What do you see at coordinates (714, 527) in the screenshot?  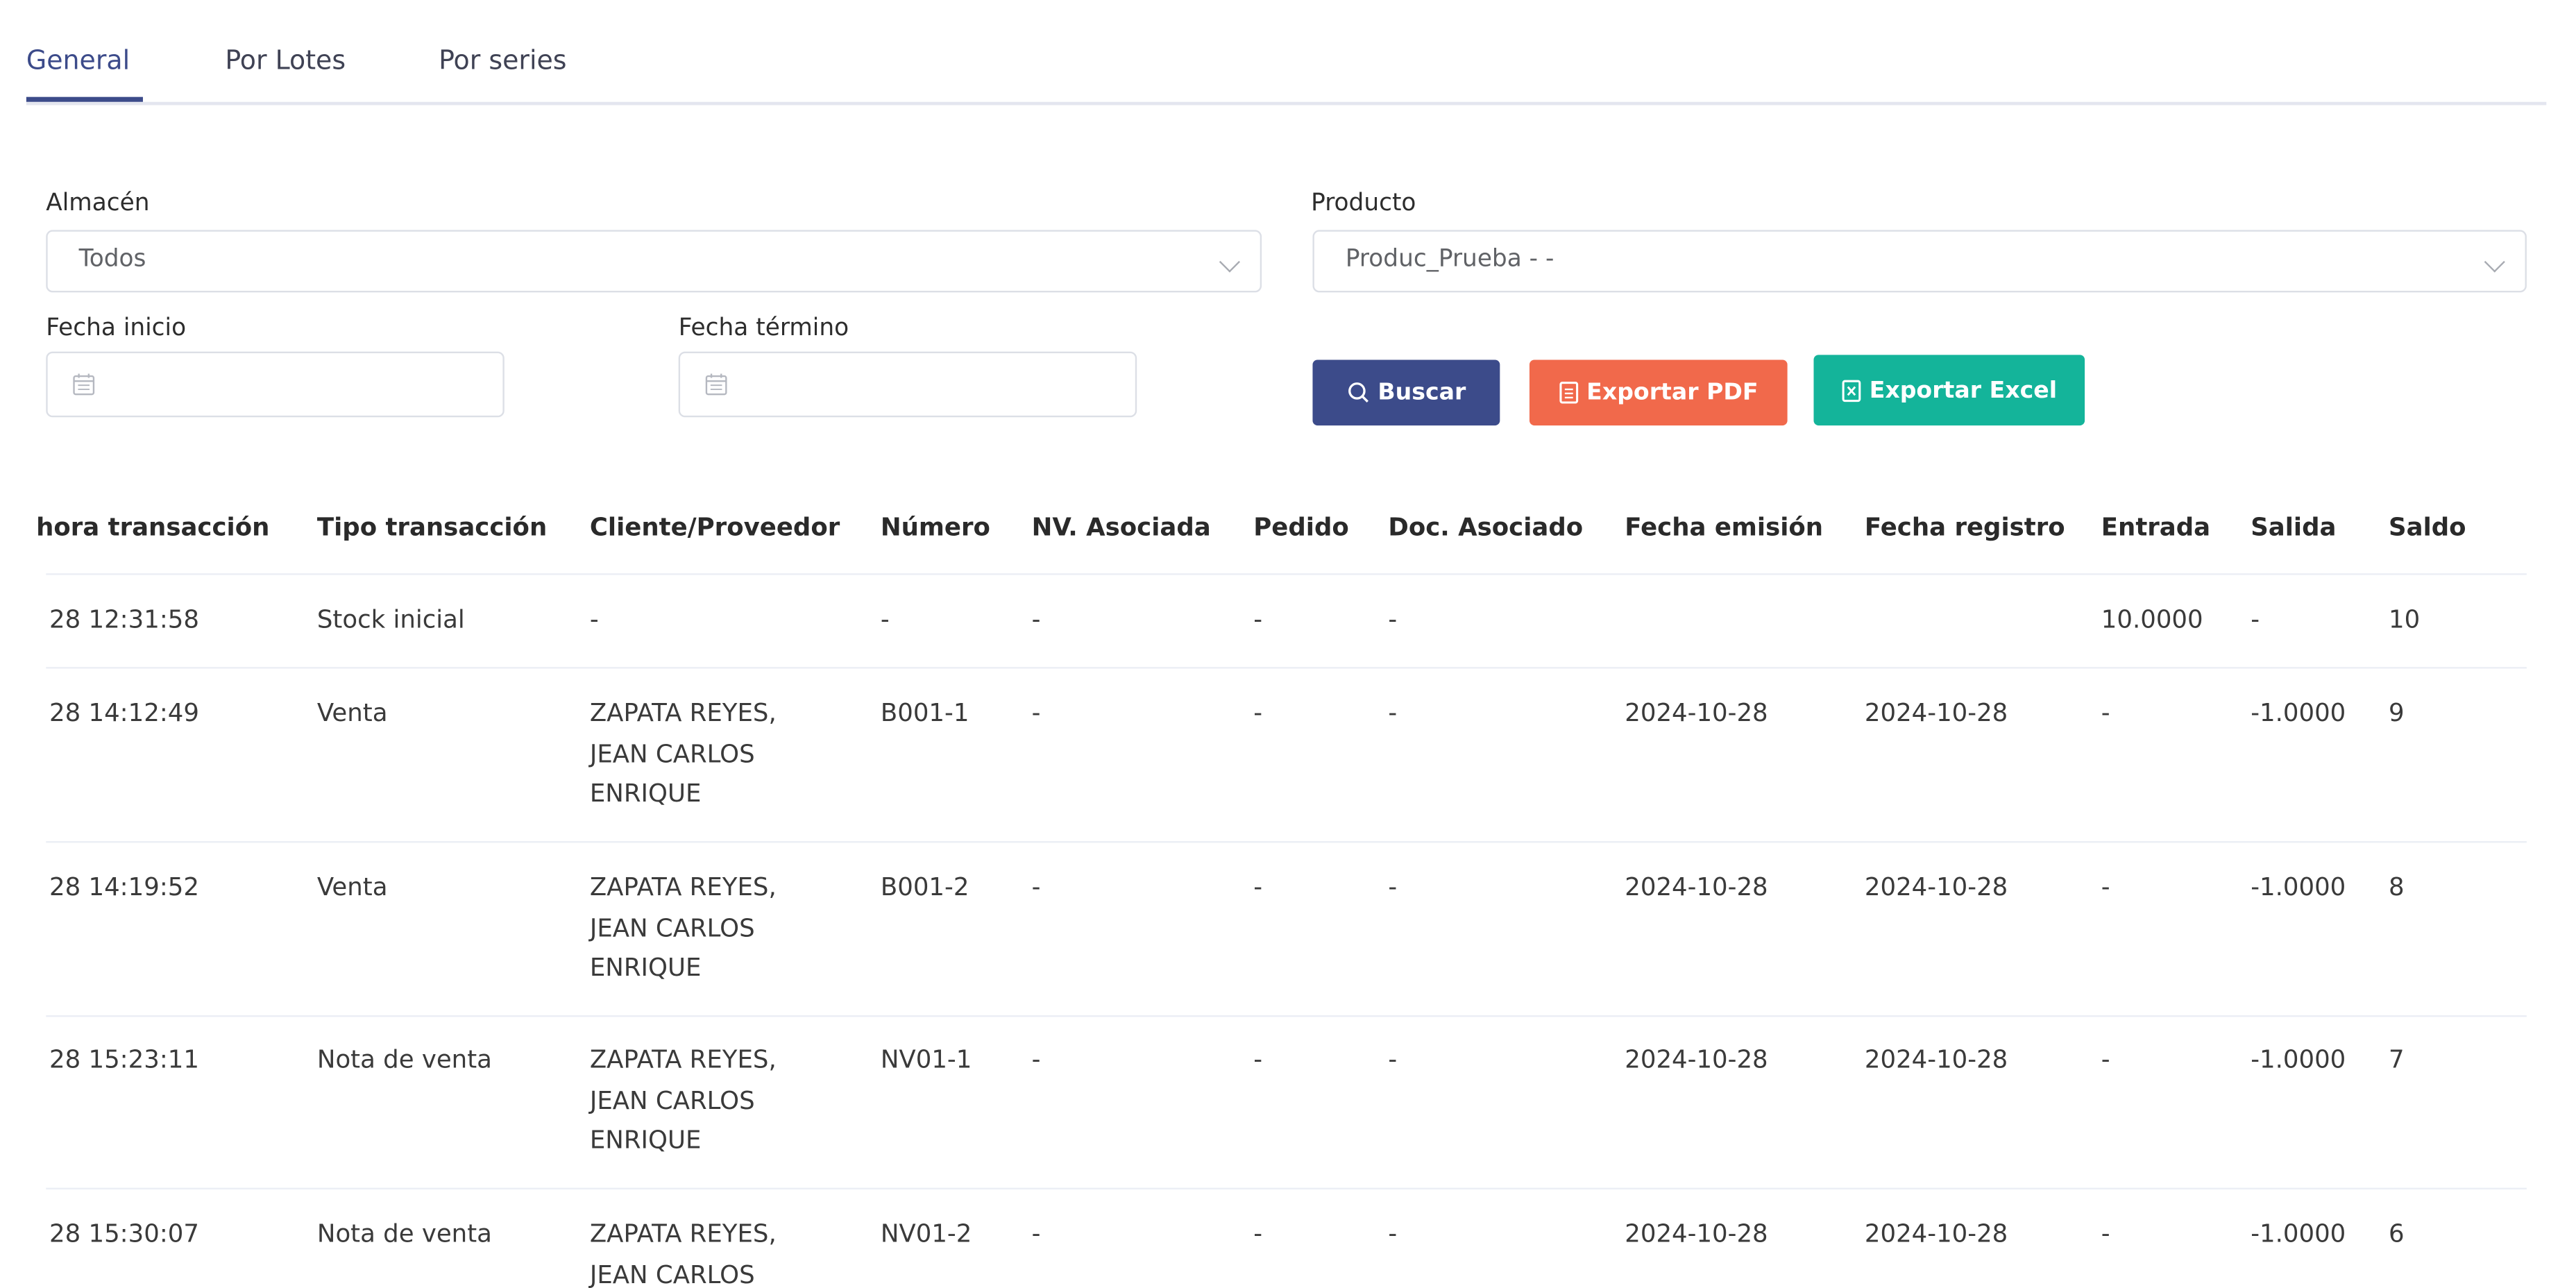 I see `col-cliente-proveedor: Cliente/Proveedor` at bounding box center [714, 527].